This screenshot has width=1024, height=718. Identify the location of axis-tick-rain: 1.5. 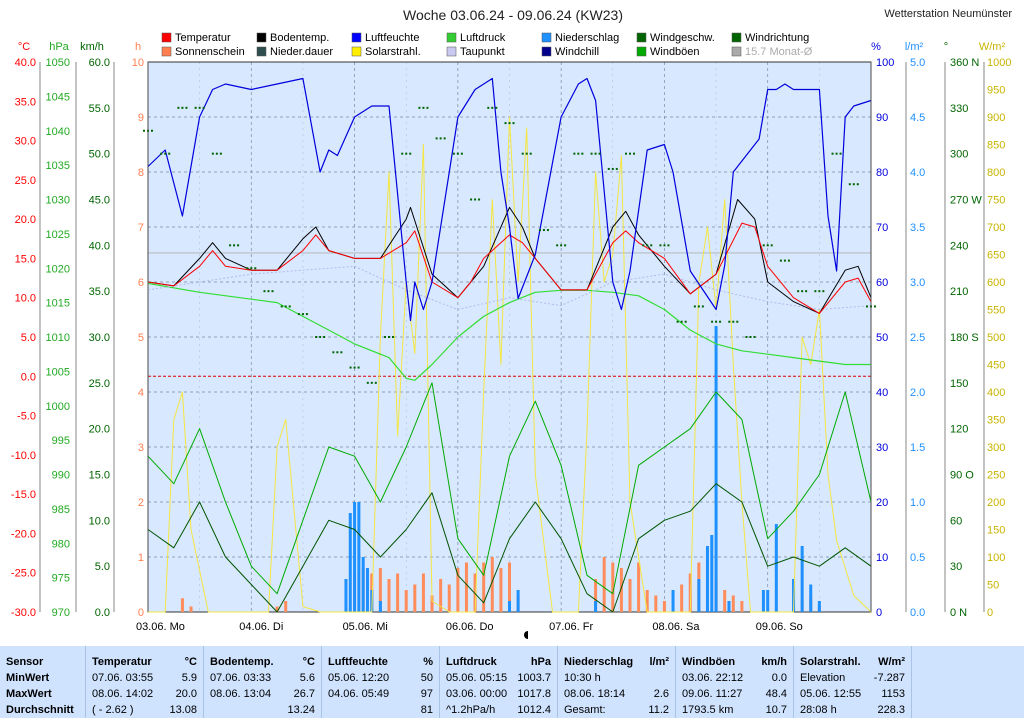
(917, 448).